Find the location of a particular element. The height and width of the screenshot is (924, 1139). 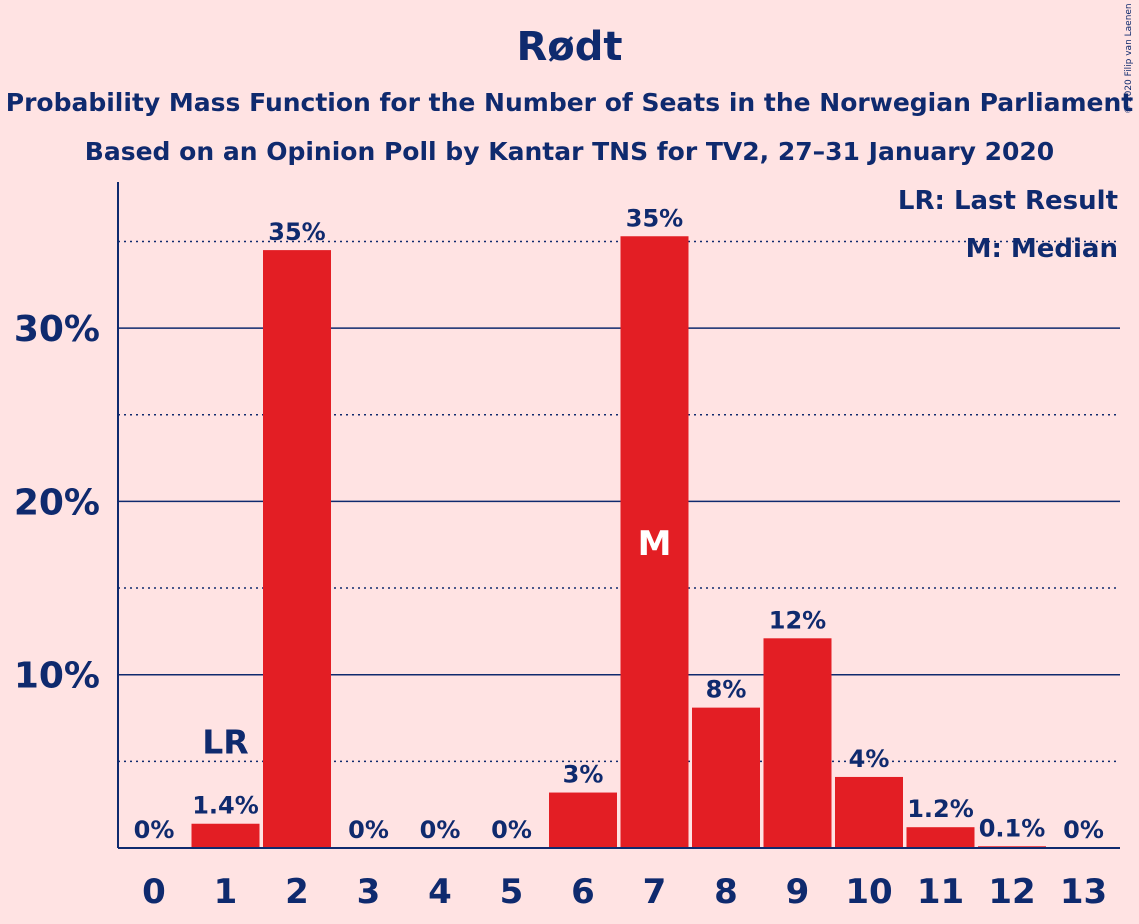

x-tick-label: 10 is located at coordinates (868, 892).